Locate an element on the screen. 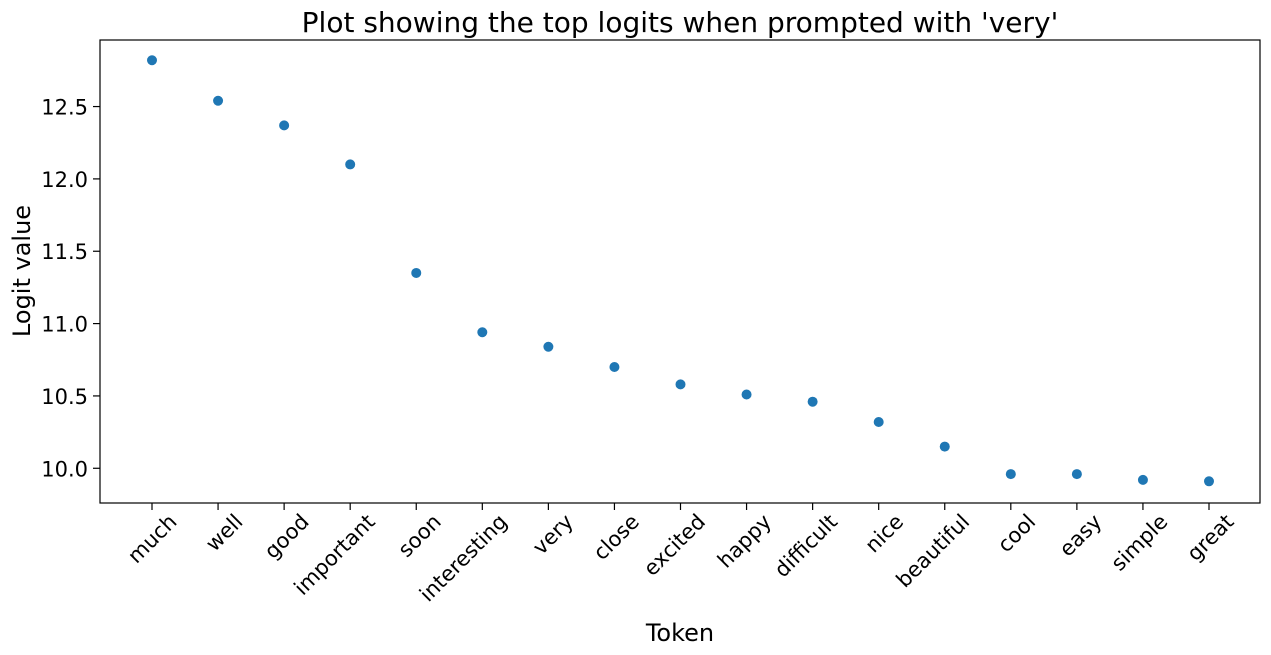  x-tick-label-much: much is located at coordinates (152, 539).